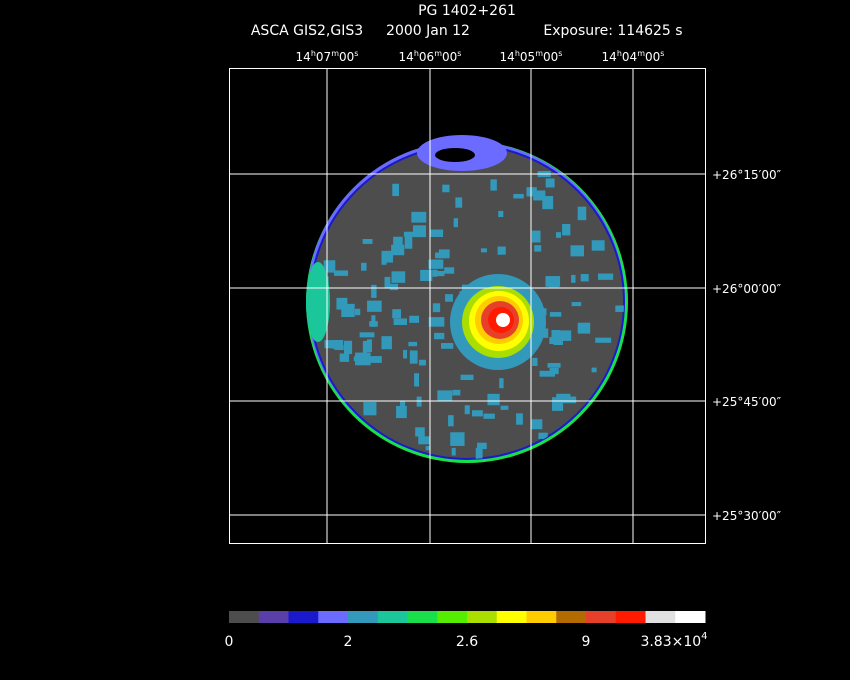  Describe the element at coordinates (747, 289) in the screenshot. I see `dec-label: +26°00′00″` at that location.